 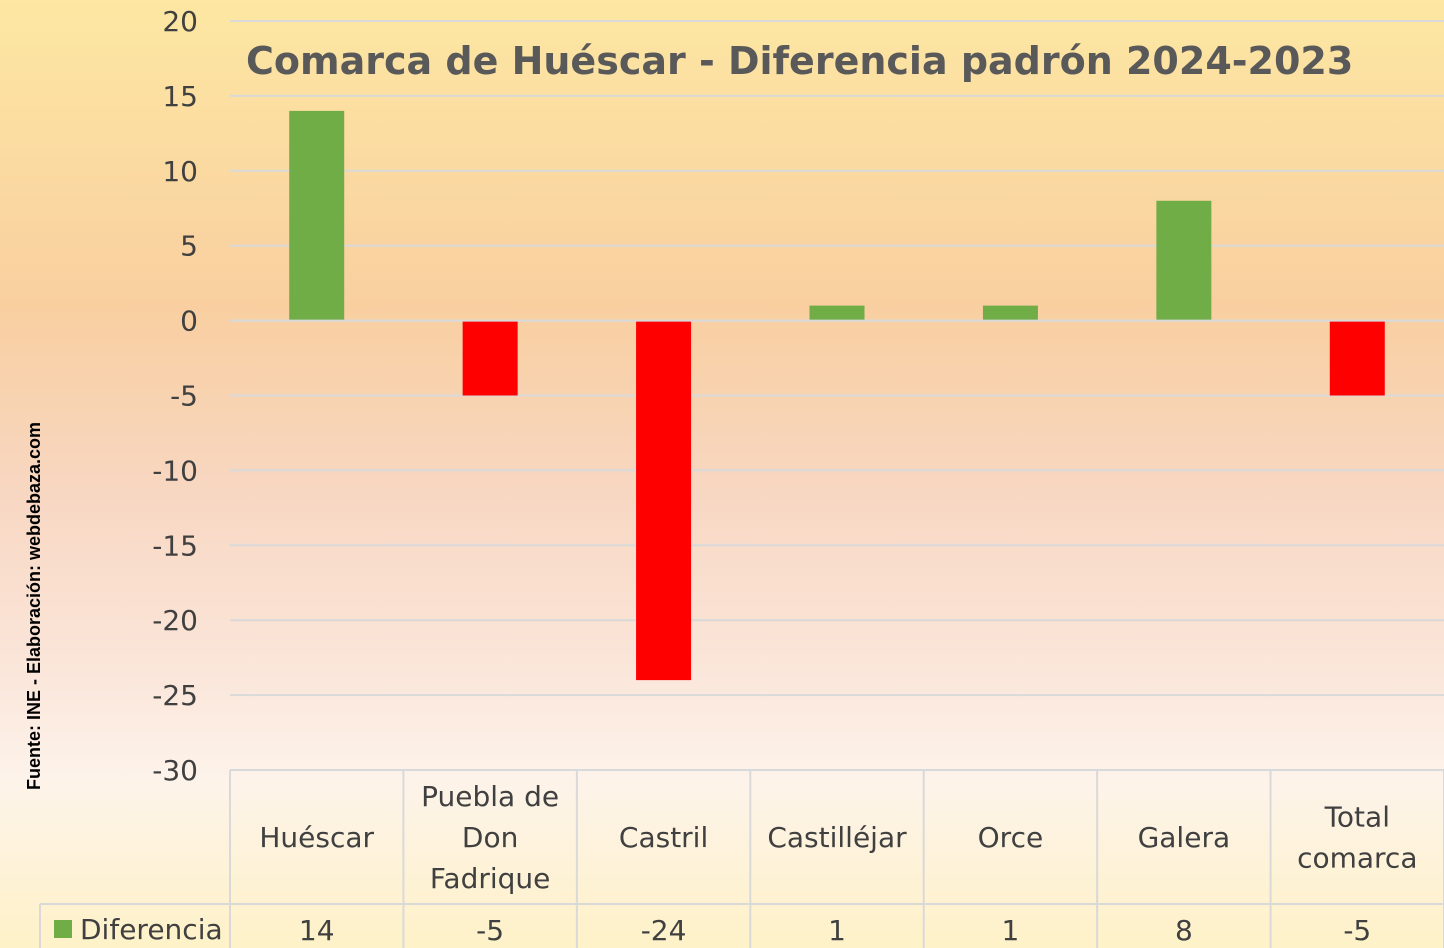 I want to click on category-label: Castilléjar, so click(x=837, y=837).